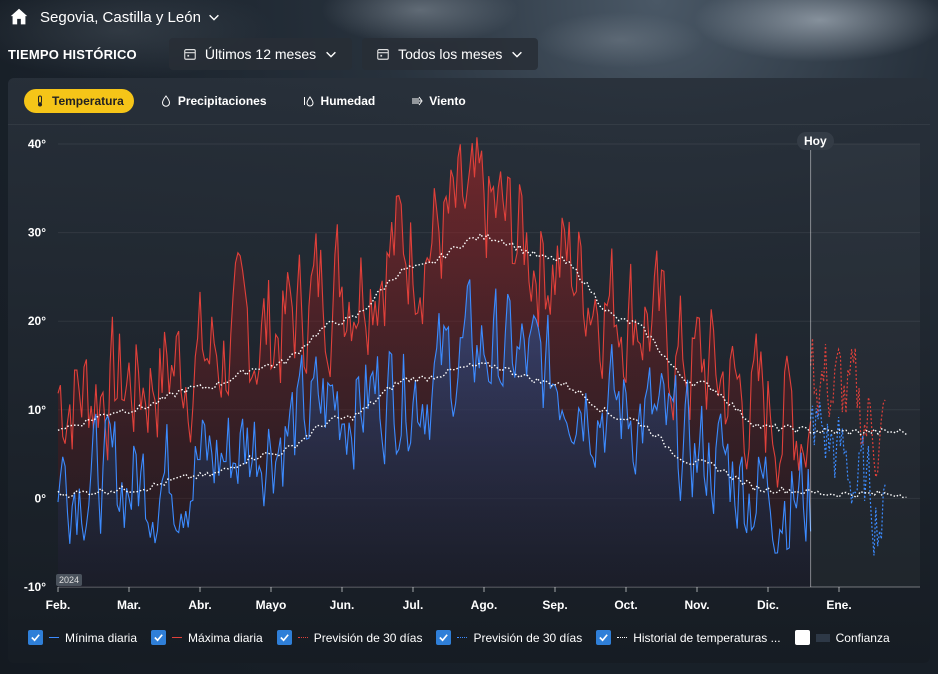 The image size is (938, 674). What do you see at coordinates (848, 408) in the screenshot?
I see `series-forecast-max` at bounding box center [848, 408].